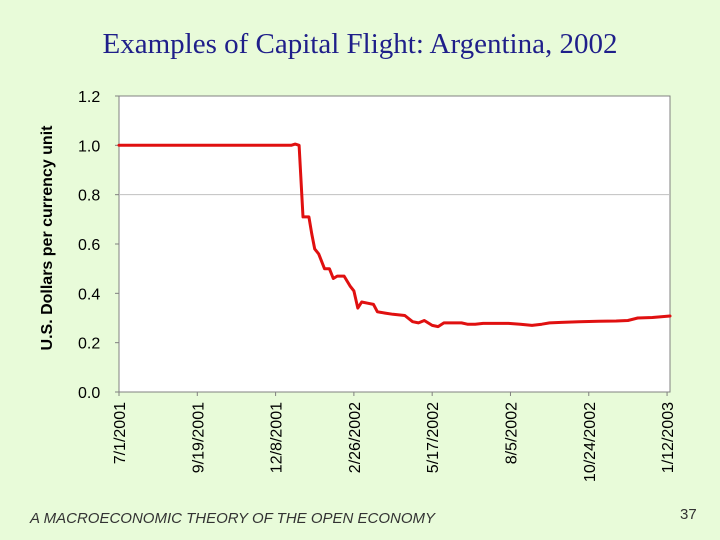  Describe the element at coordinates (590, 442) in the screenshot. I see `x-tick-label: 10/24/2002` at that location.